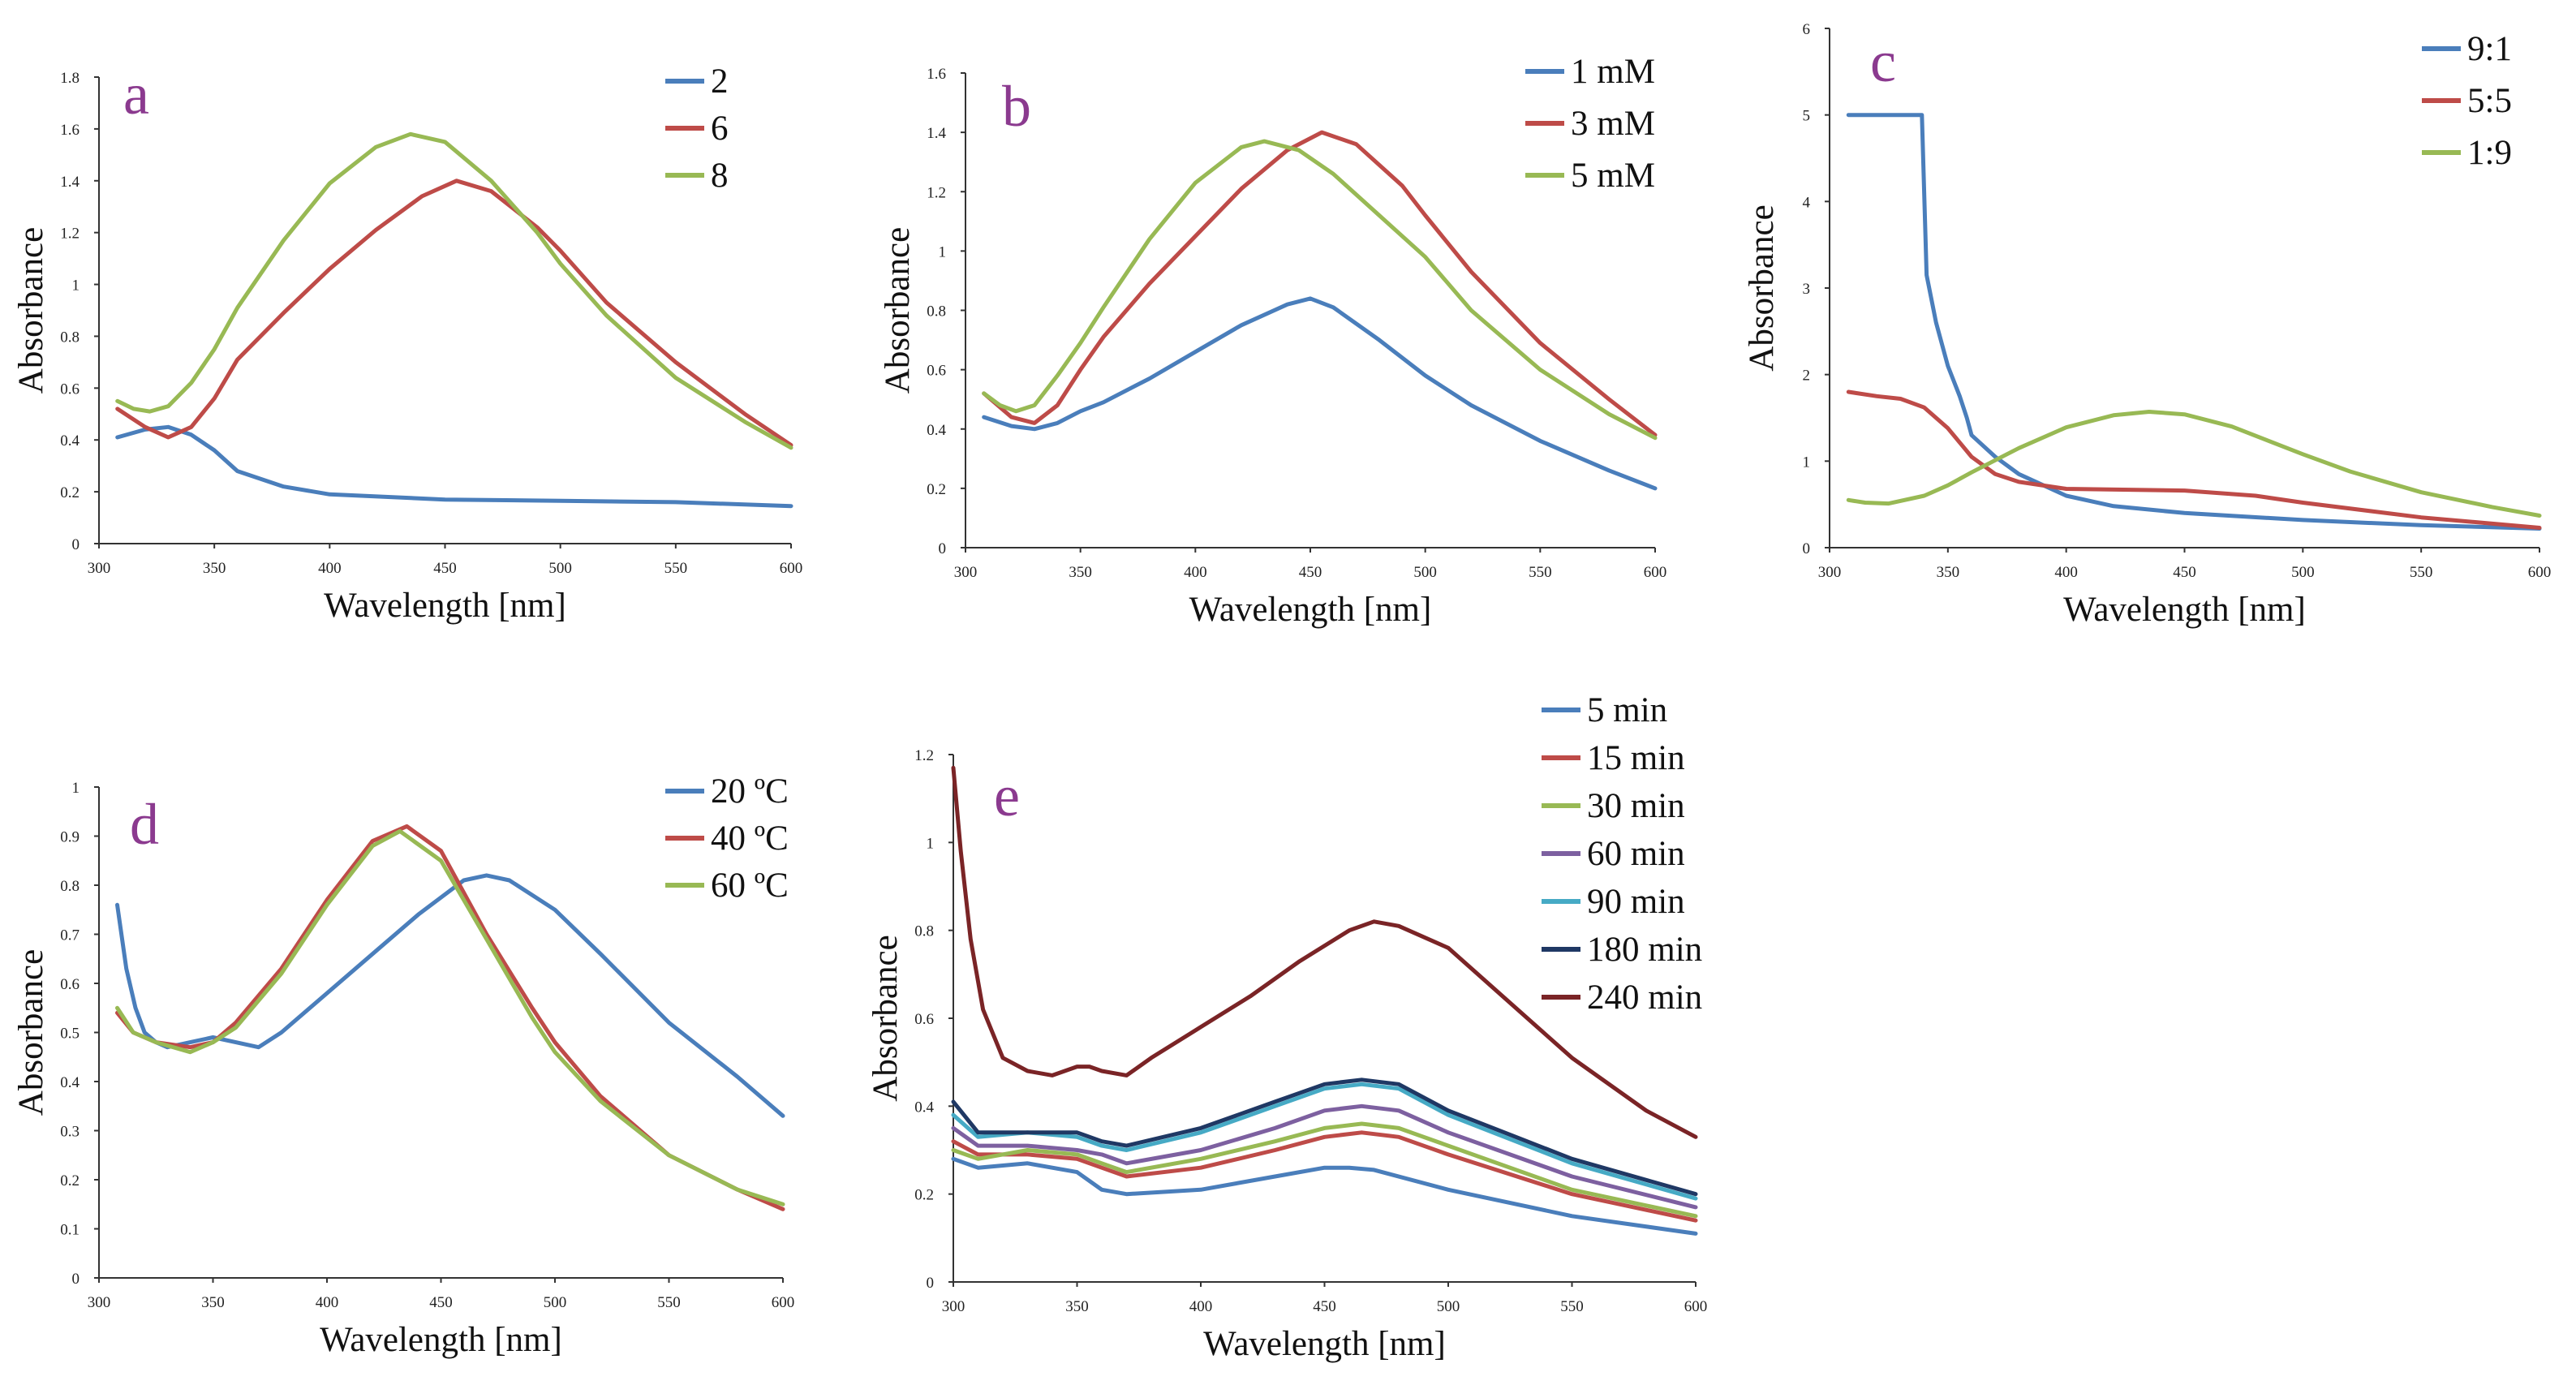 This screenshot has height=1385, width=2576. I want to click on series-line-3-mm, so click(1320, 283).